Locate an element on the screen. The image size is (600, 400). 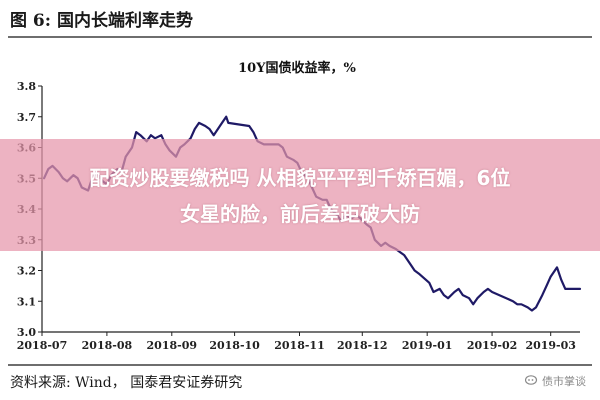
x-tick-label: 2019-02 is located at coordinates (492, 345).